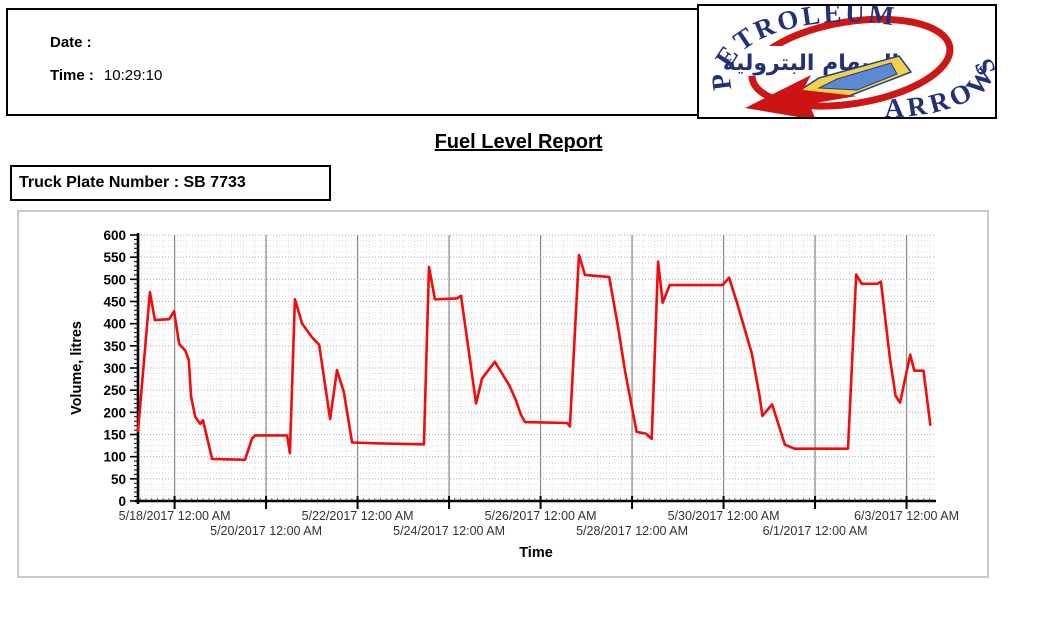 This screenshot has width=1037, height=631. Describe the element at coordinates (541, 516) in the screenshot. I see `svg-text: 5/26/2017 12:00 AM` at that location.